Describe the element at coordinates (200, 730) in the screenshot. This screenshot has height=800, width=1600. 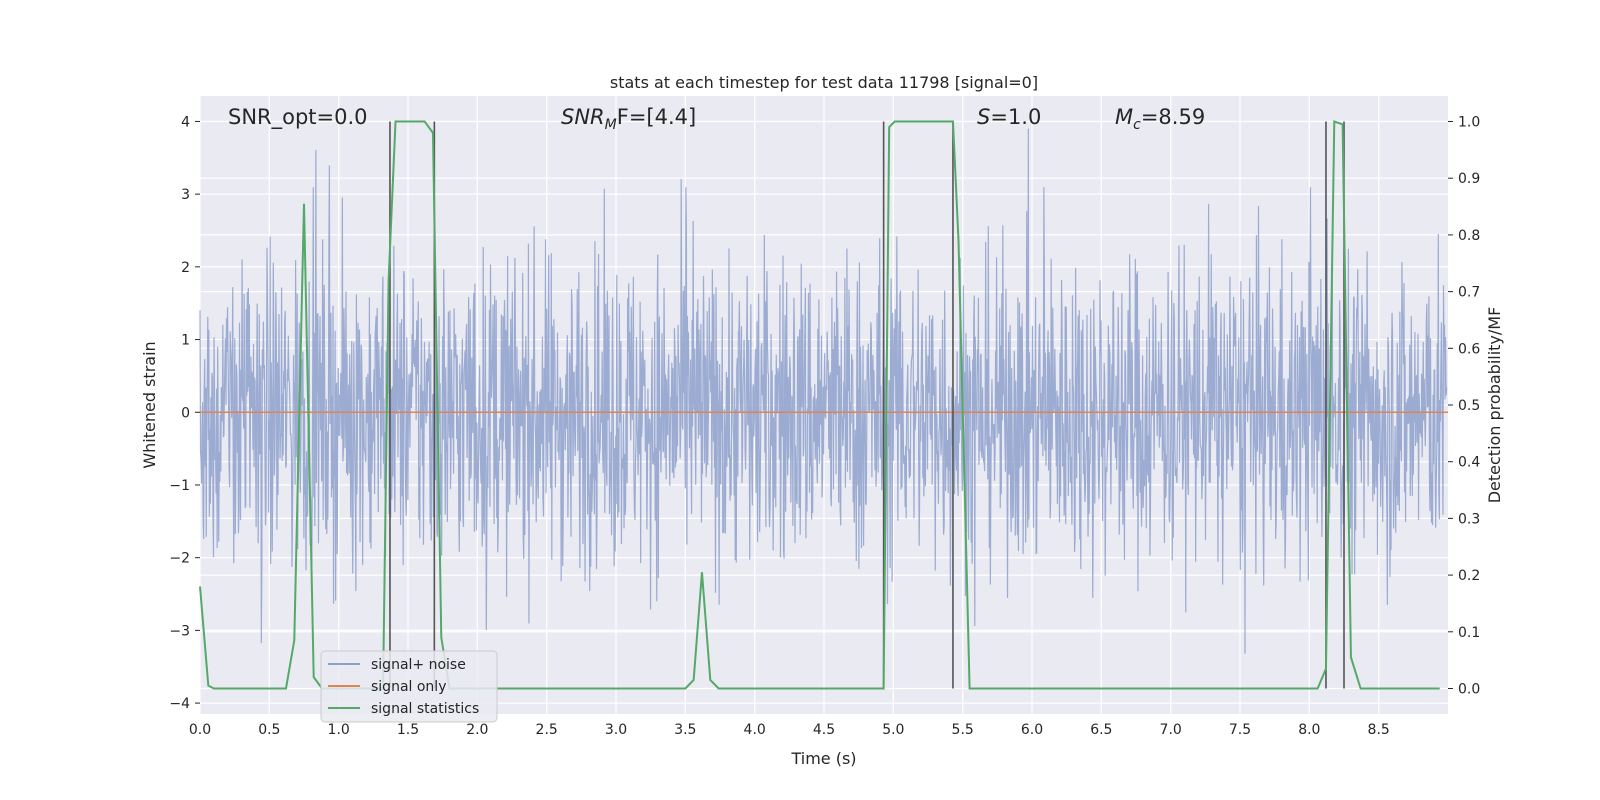
I see `x-tick-label: 0.0` at that location.